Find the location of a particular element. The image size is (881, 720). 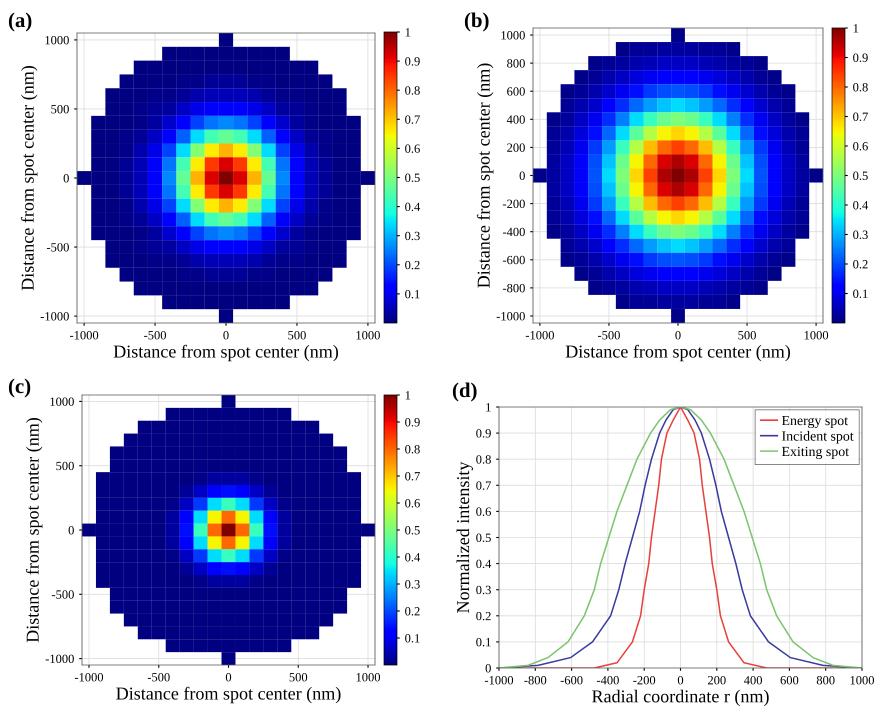

x-tick-label: -400 is located at coordinates (607, 680).